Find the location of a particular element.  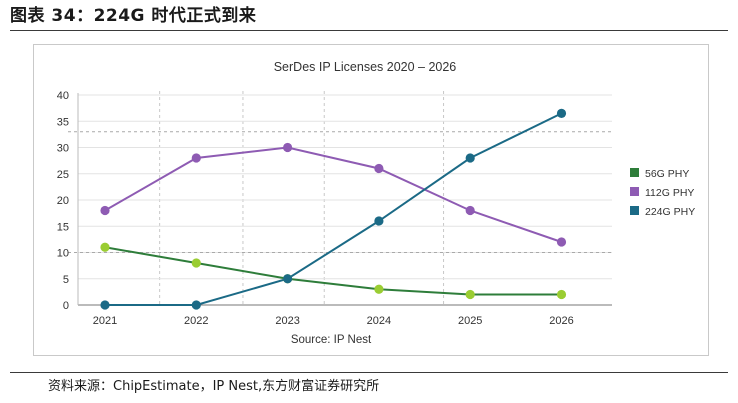

header-rule is located at coordinates (369, 30).